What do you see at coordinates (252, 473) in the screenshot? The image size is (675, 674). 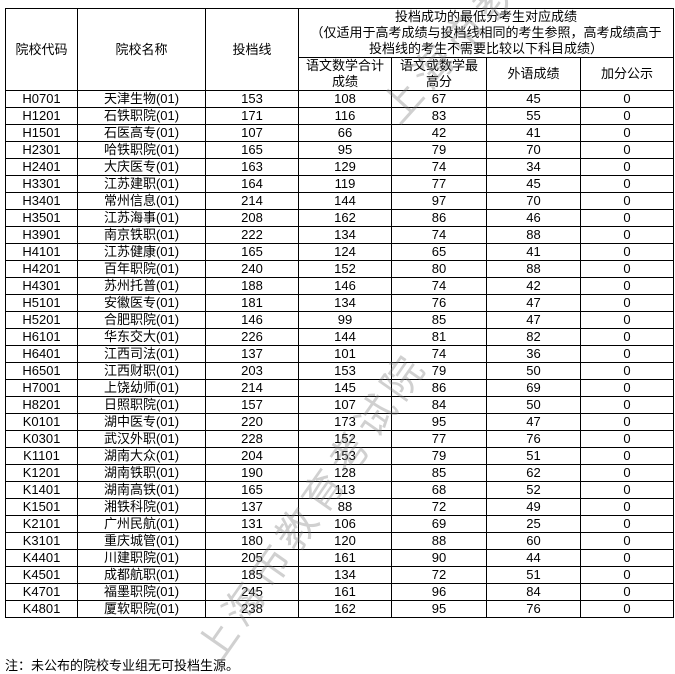 I see `cell-cutoff-line: 190` at bounding box center [252, 473].